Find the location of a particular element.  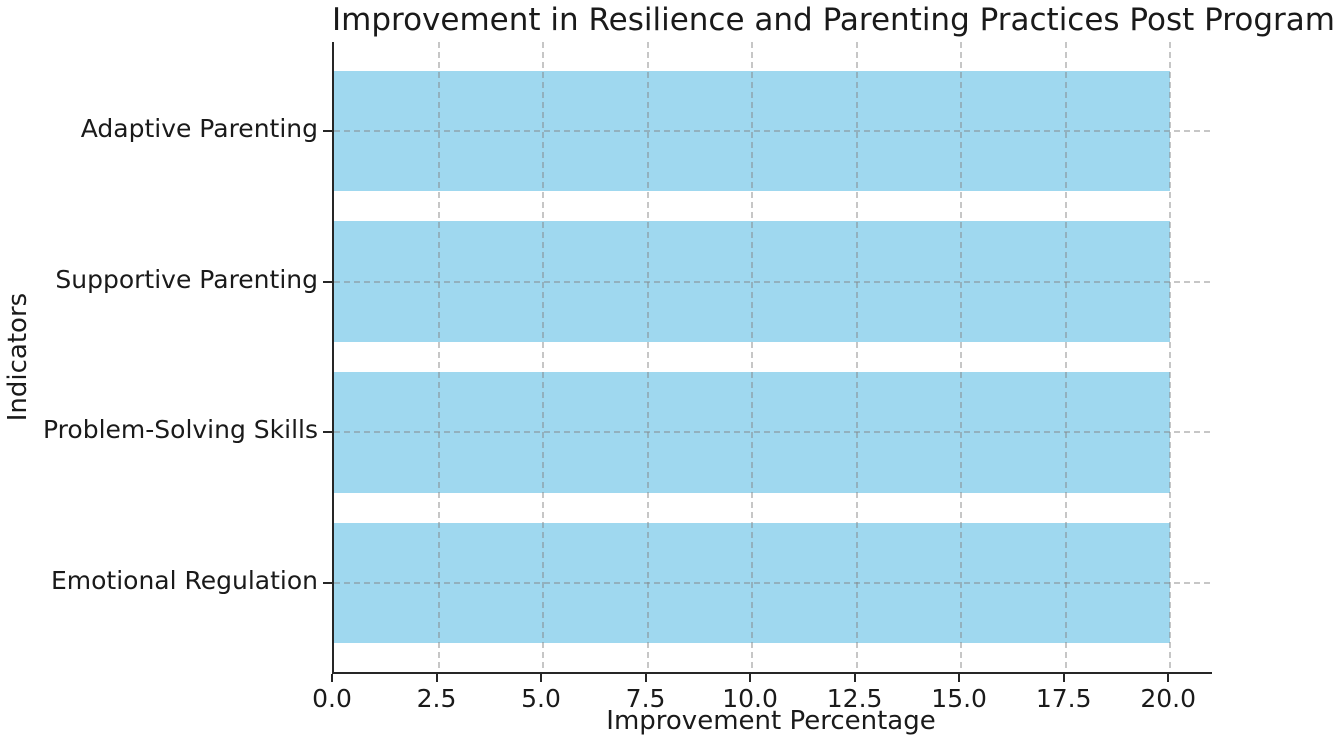

bar-supportive-parenting is located at coordinates (752, 281).